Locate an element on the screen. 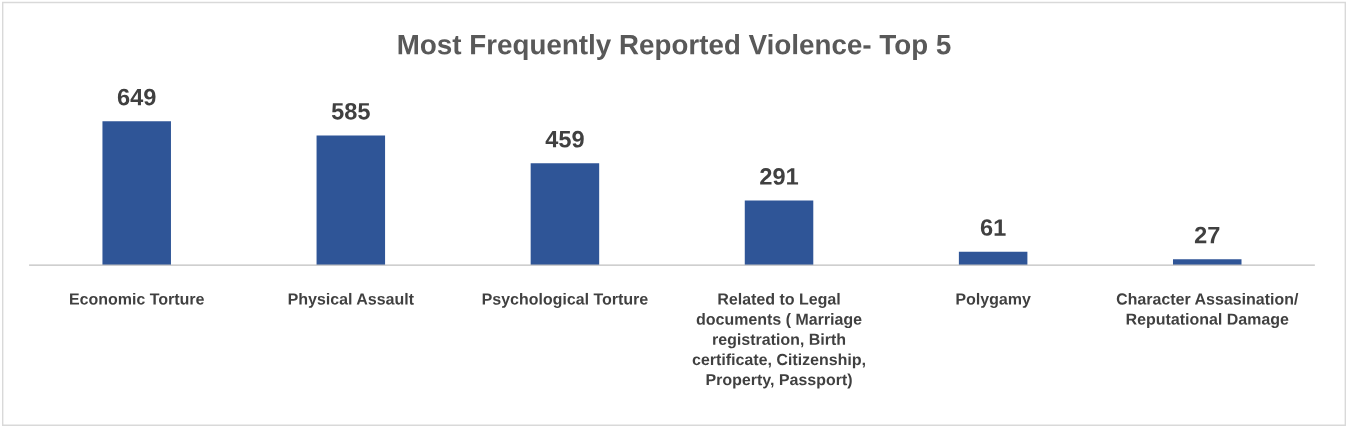 The height and width of the screenshot is (427, 1348). x-tick-label: Physical Assault is located at coordinates (351, 300).